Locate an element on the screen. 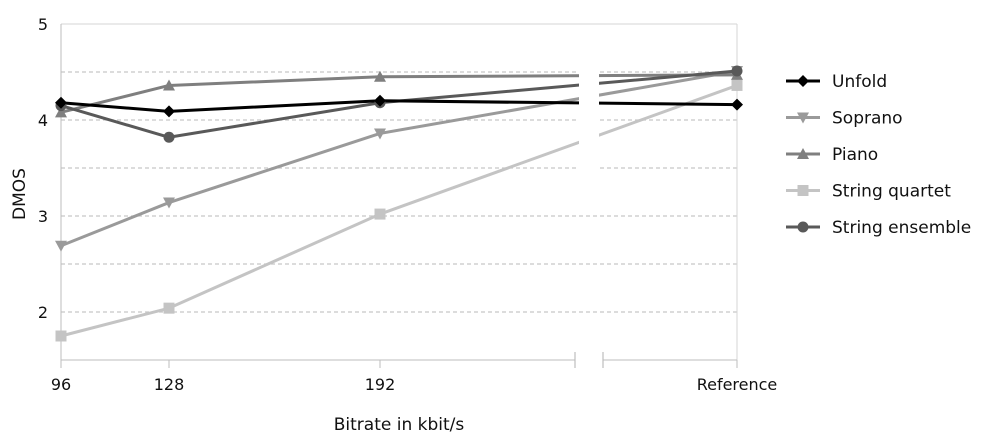  axis-break-band is located at coordinates (589, 124).